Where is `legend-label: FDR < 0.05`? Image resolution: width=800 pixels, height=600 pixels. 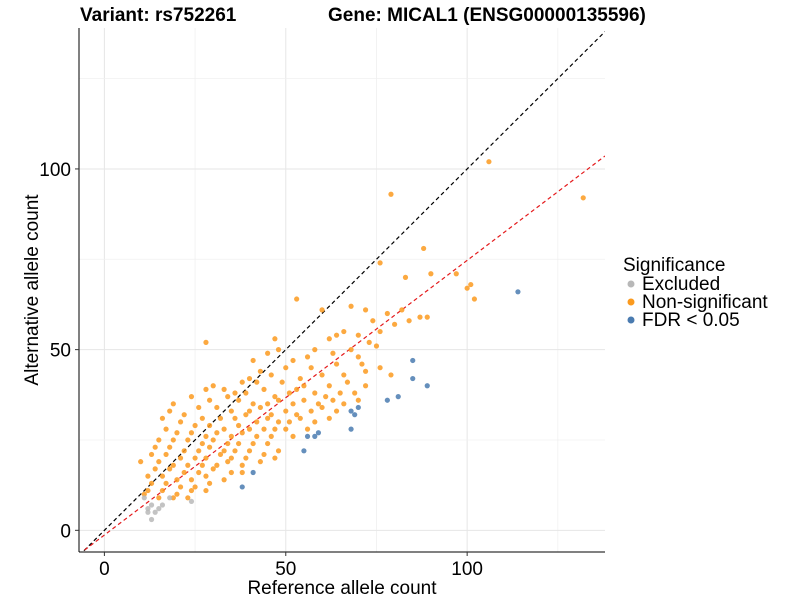
legend-label: FDR < 0.05 is located at coordinates (691, 320).